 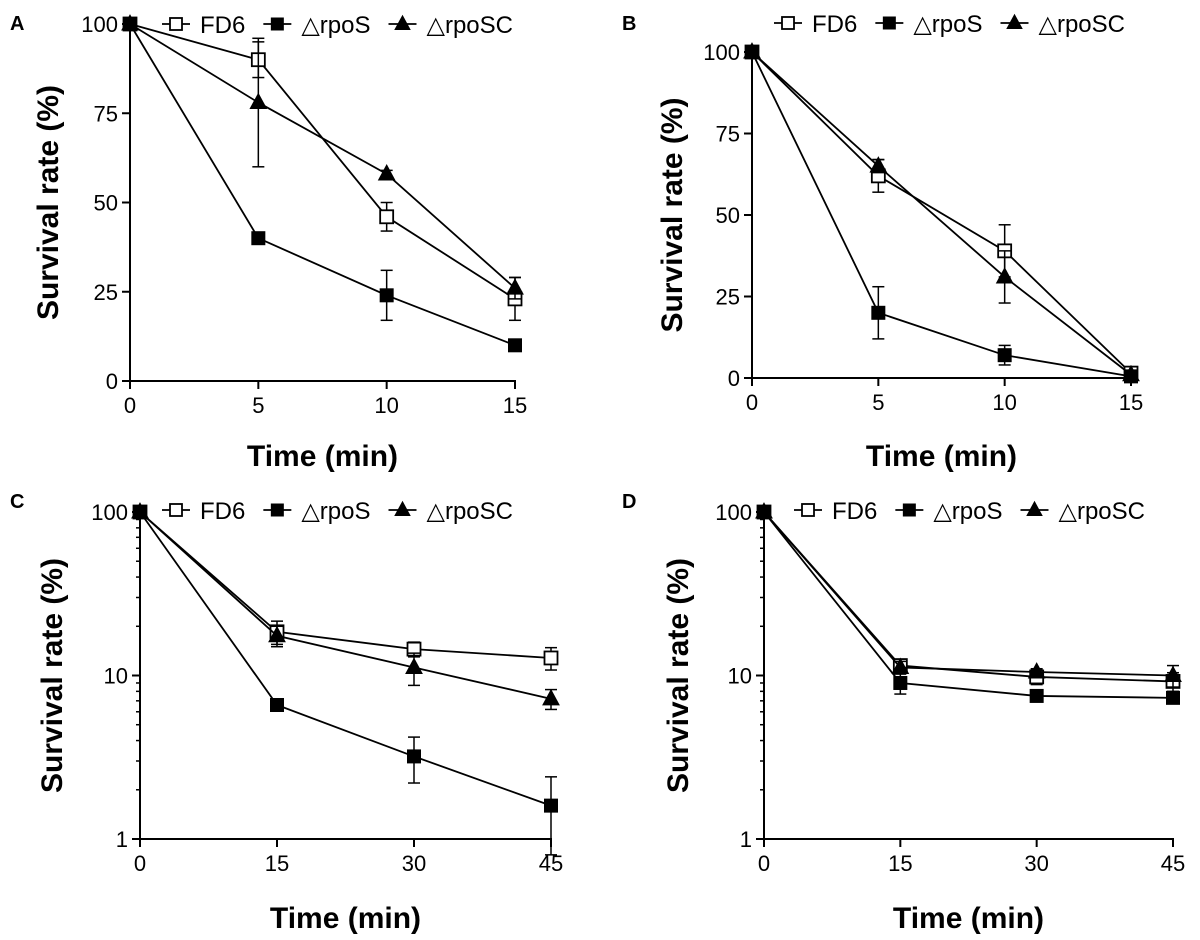 What do you see at coordinates (402, 22) in the screenshot?
I see `panel-a-legend-marker-delta-rposc` at bounding box center [402, 22].